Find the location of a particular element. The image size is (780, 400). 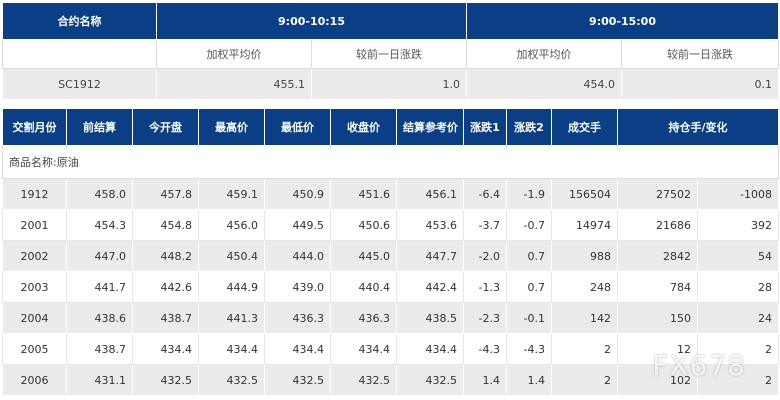

open-cell: 434.4 is located at coordinates (165, 349).